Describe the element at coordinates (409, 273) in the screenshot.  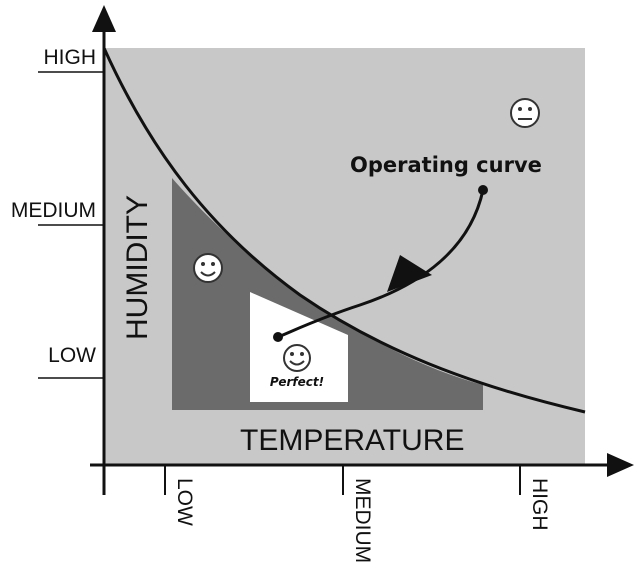
I see `operating-curve-arrow` at that location.